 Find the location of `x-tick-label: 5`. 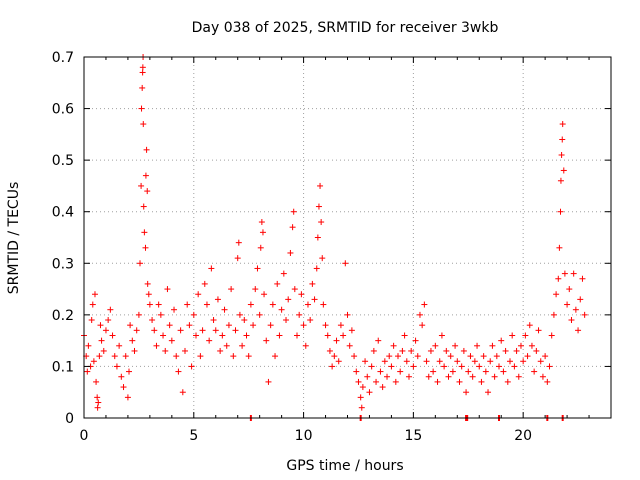

x-tick-label: 5 is located at coordinates (193, 436).